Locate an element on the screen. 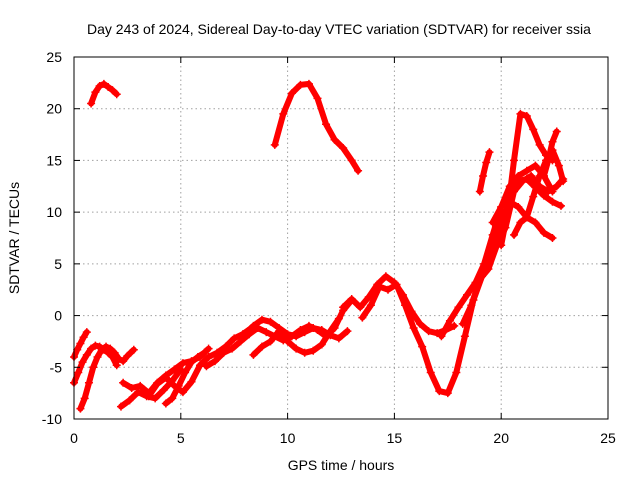 Image resolution: width=640 pixels, height=480 pixels. x-tick-label: 25 is located at coordinates (608, 438).